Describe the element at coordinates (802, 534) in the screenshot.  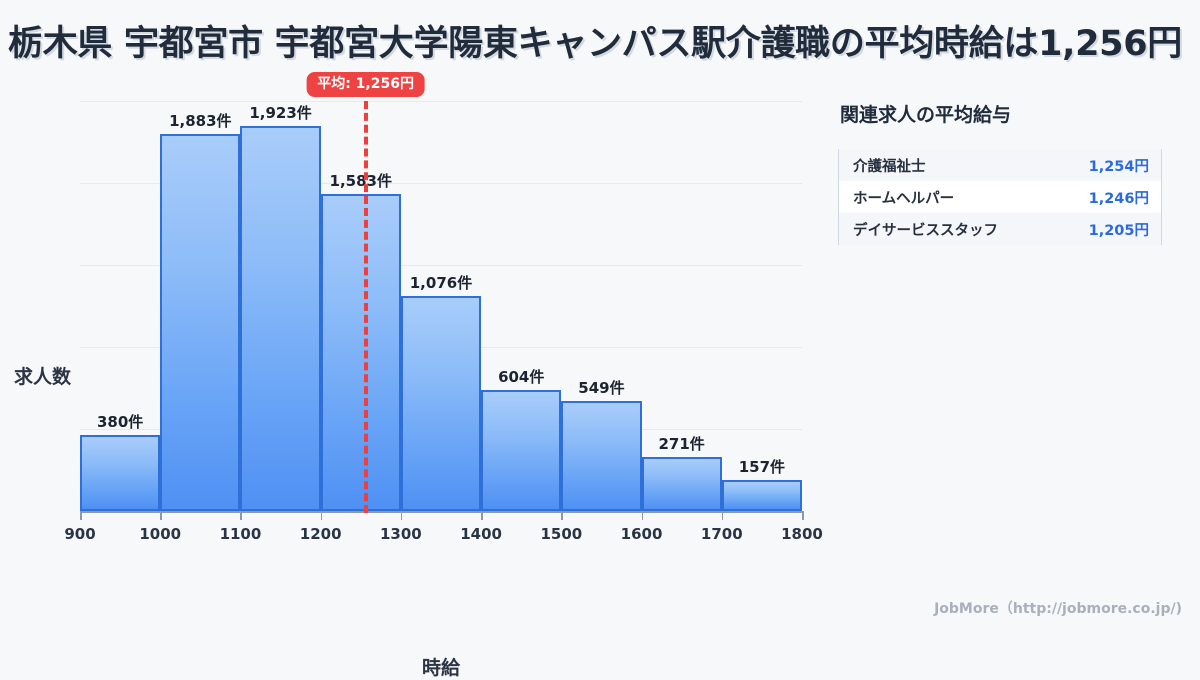
I see `x-axis-tick-label: 1800` at that location.